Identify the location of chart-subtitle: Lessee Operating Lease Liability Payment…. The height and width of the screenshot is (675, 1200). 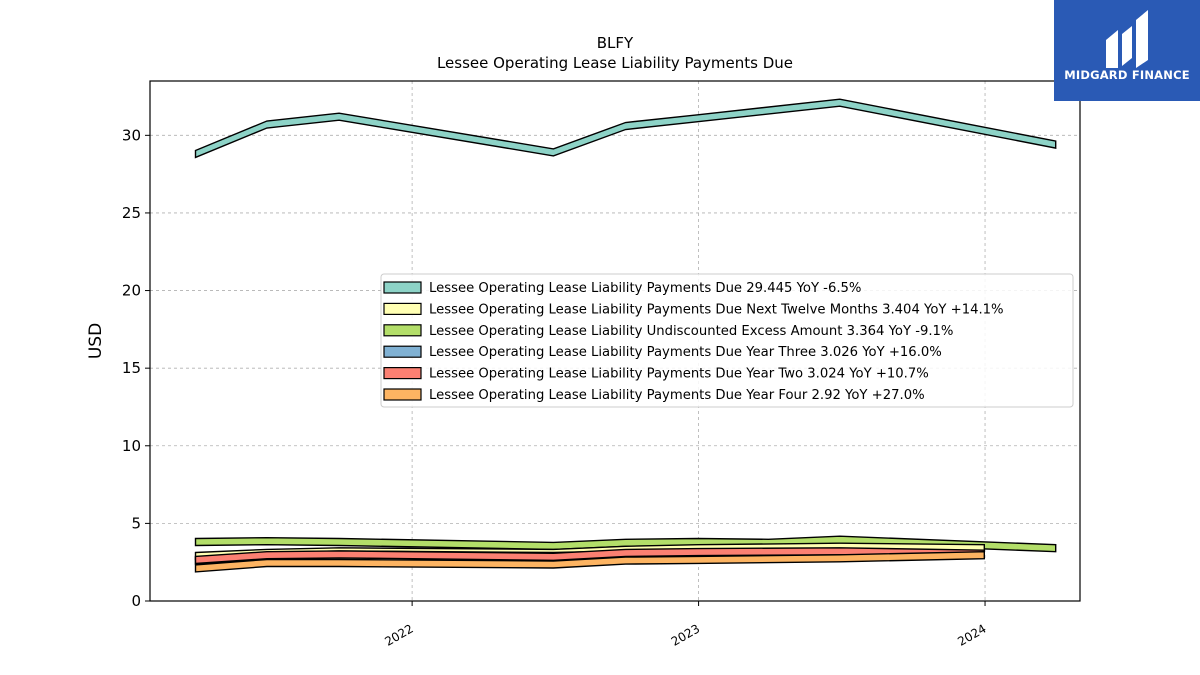
(615, 63).